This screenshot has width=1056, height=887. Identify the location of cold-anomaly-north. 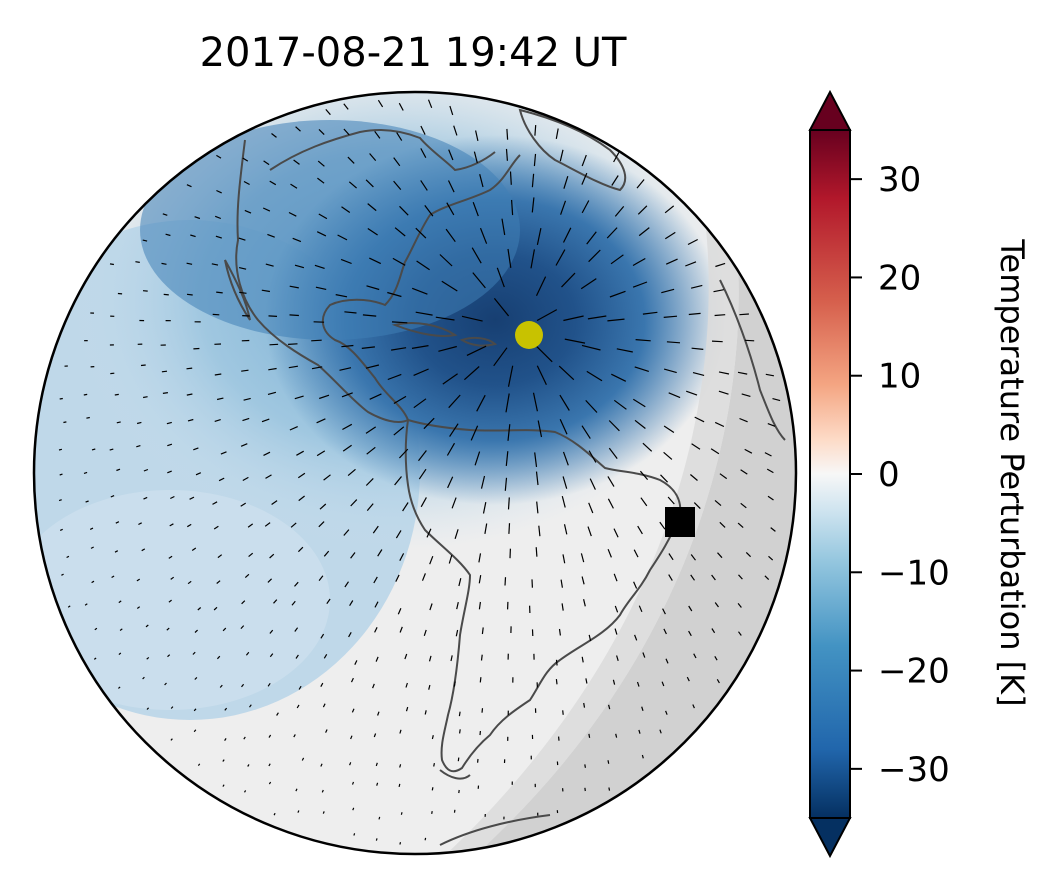
(330, 230).